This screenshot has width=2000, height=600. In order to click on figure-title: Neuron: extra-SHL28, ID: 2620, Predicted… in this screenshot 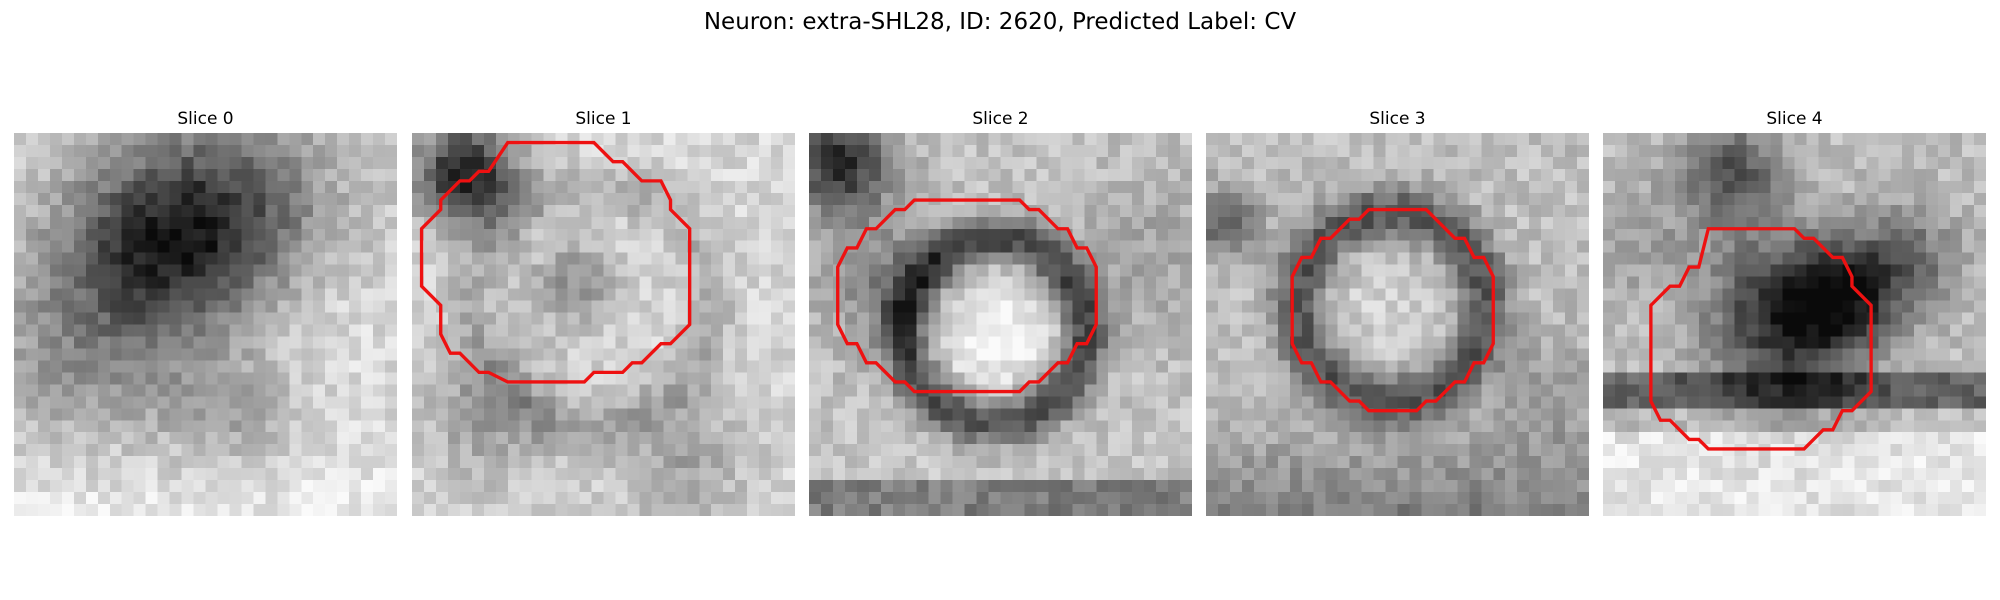, I will do `click(1000, 22)`.